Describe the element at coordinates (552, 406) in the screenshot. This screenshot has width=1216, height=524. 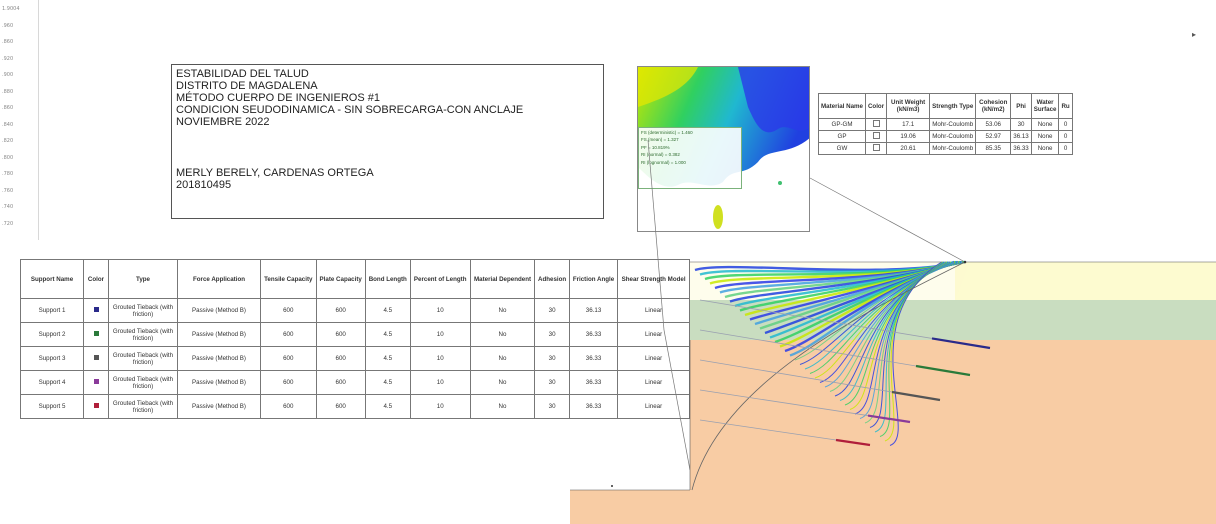
I see `adhesion-cell: 30` at that location.